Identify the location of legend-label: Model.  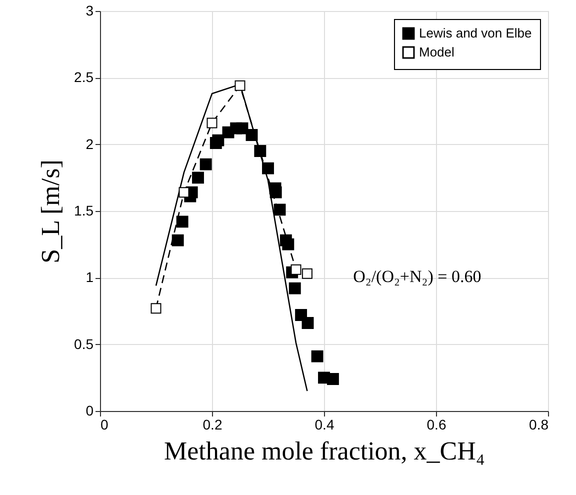
(437, 52).